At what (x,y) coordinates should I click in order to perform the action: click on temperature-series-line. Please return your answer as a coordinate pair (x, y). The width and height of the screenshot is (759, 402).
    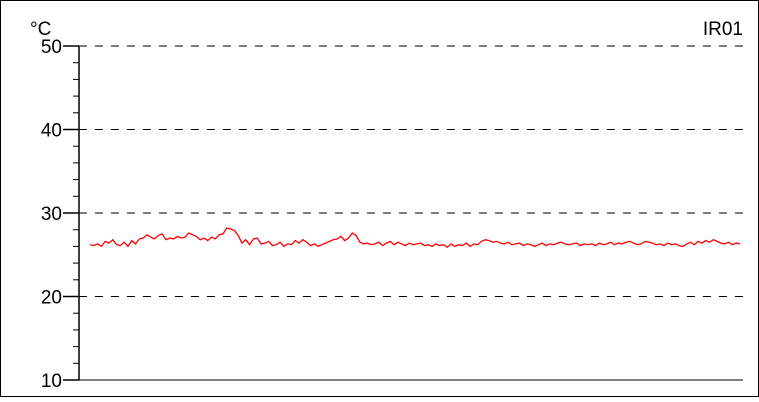
    Looking at the image, I should click on (415, 238).